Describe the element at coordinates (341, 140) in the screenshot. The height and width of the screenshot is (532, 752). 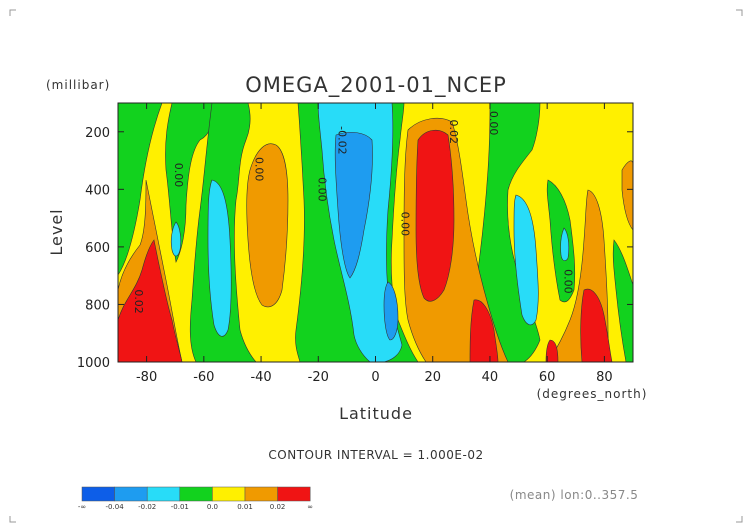
I see `contour-label: -0.02` at that location.